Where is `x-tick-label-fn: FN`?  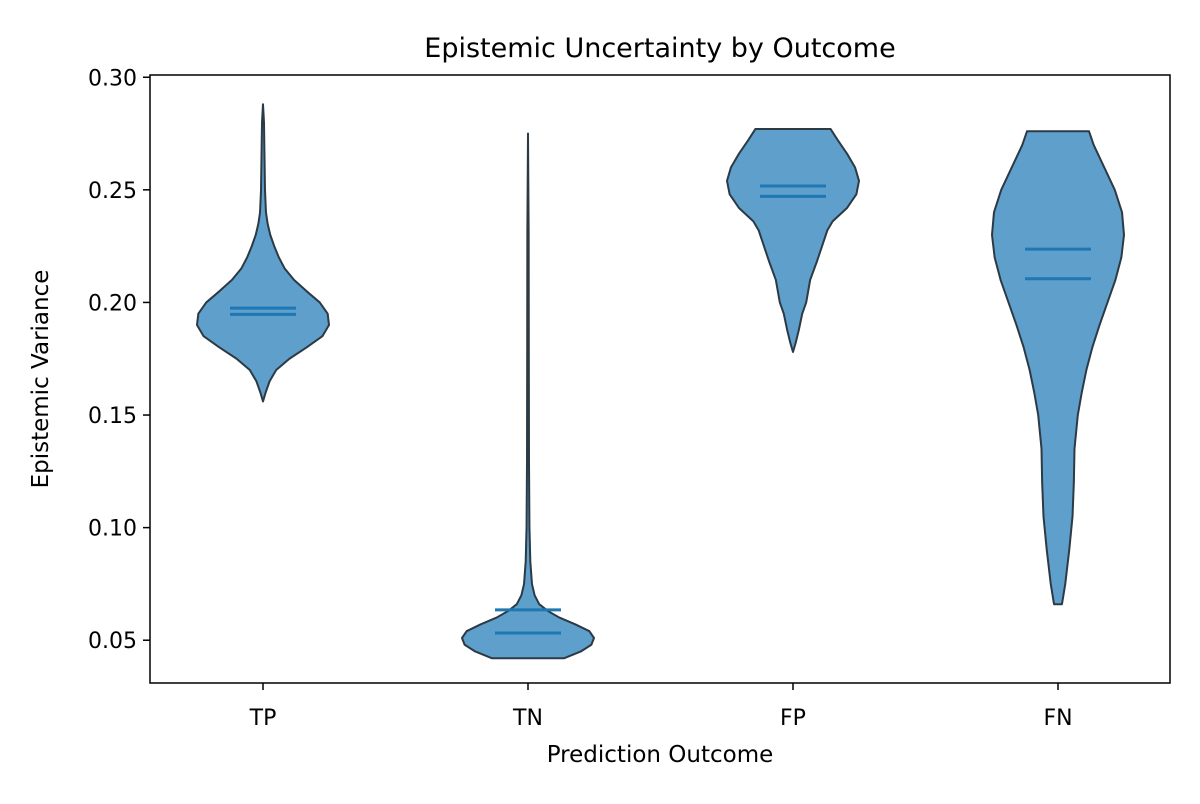
x-tick-label-fn: FN is located at coordinates (1057, 718).